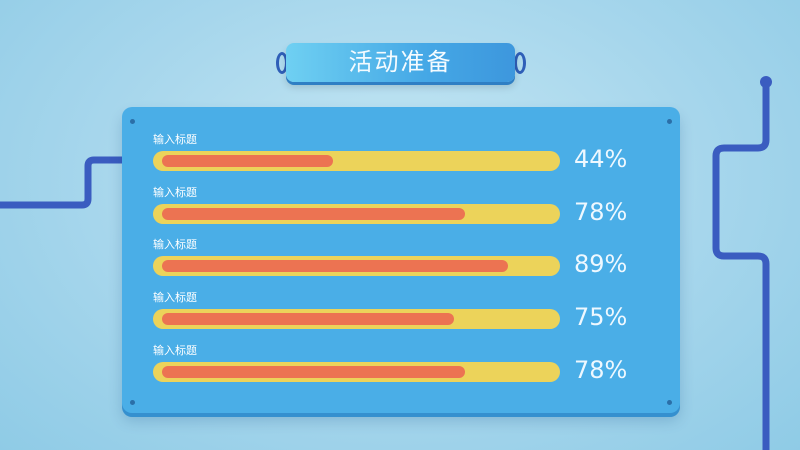 This screenshot has width=800, height=450. Describe the element at coordinates (601, 264) in the screenshot. I see `bar-value-label: 89%` at that location.